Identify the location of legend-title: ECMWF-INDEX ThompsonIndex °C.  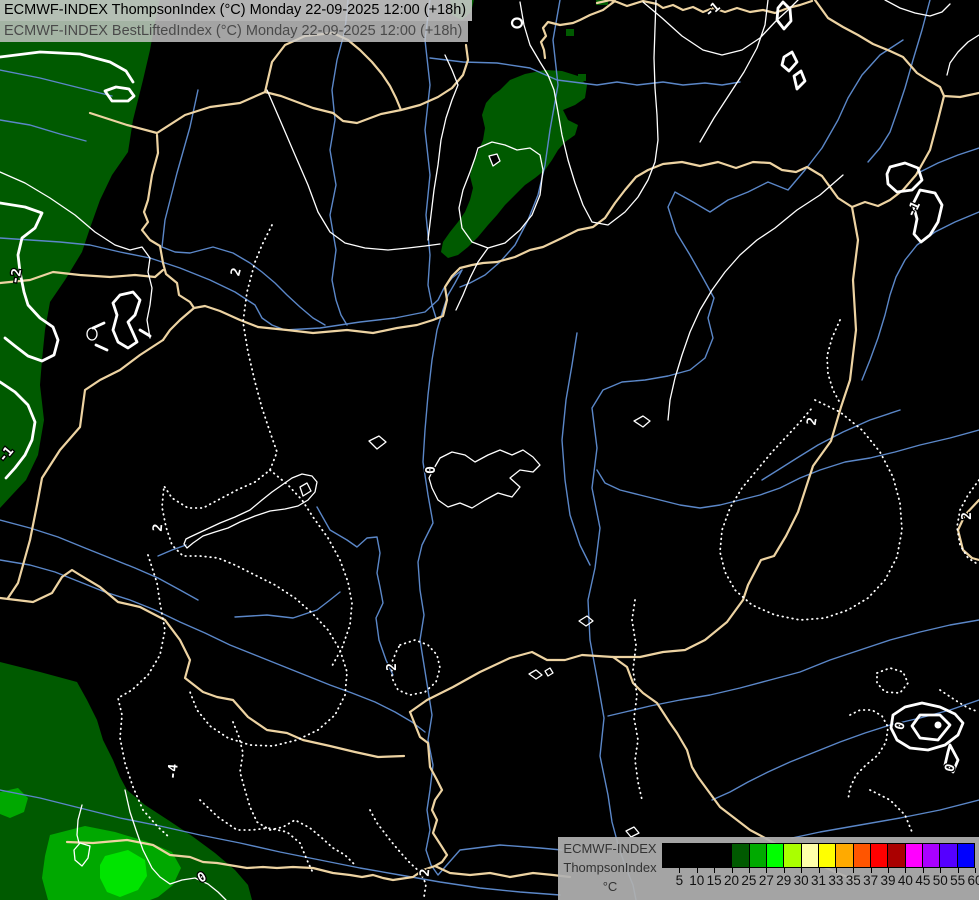
(610, 867).